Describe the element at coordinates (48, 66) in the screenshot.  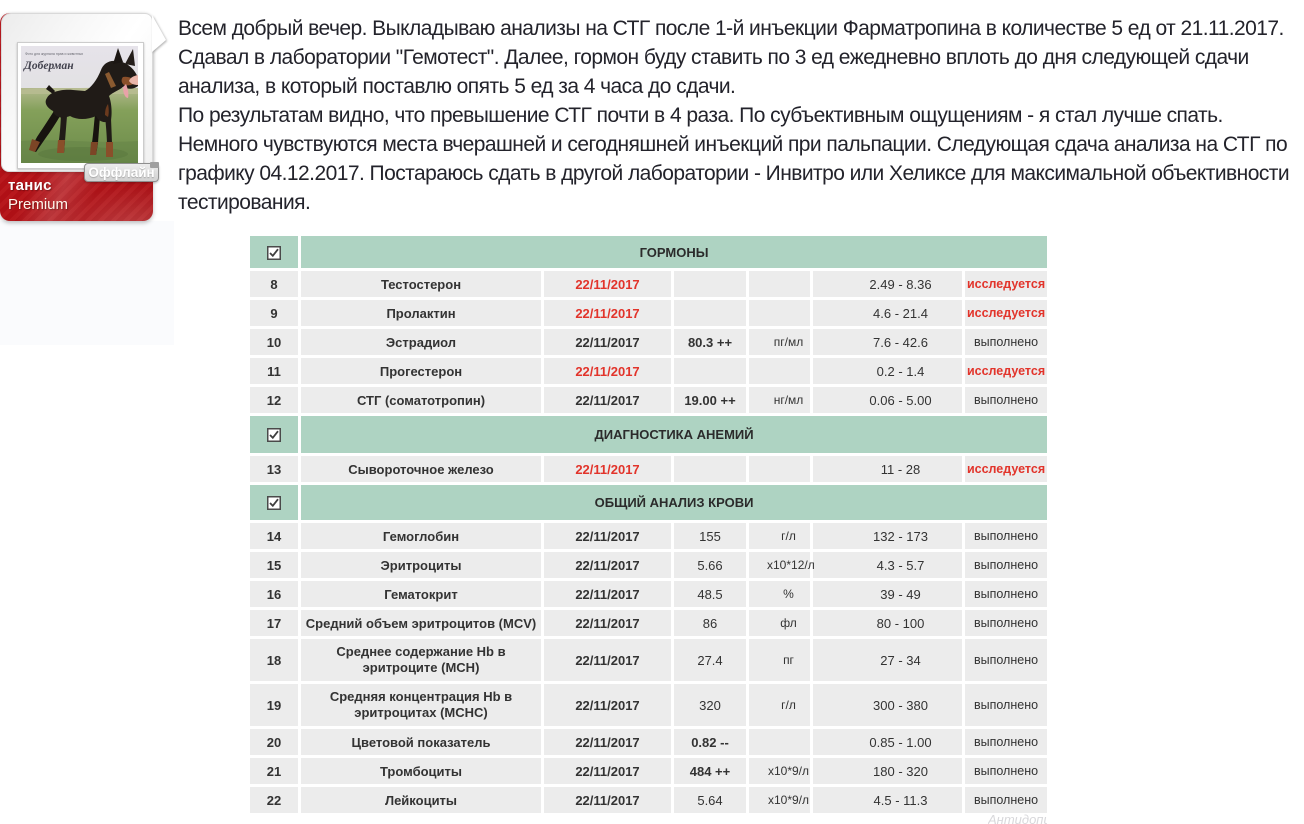
I see `svg-text: Доберман` at that location.